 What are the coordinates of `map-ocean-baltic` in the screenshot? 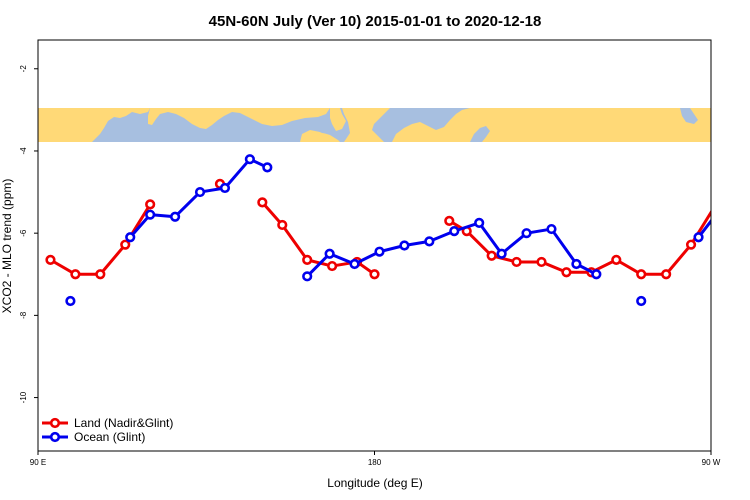 It's located at (480, 134).